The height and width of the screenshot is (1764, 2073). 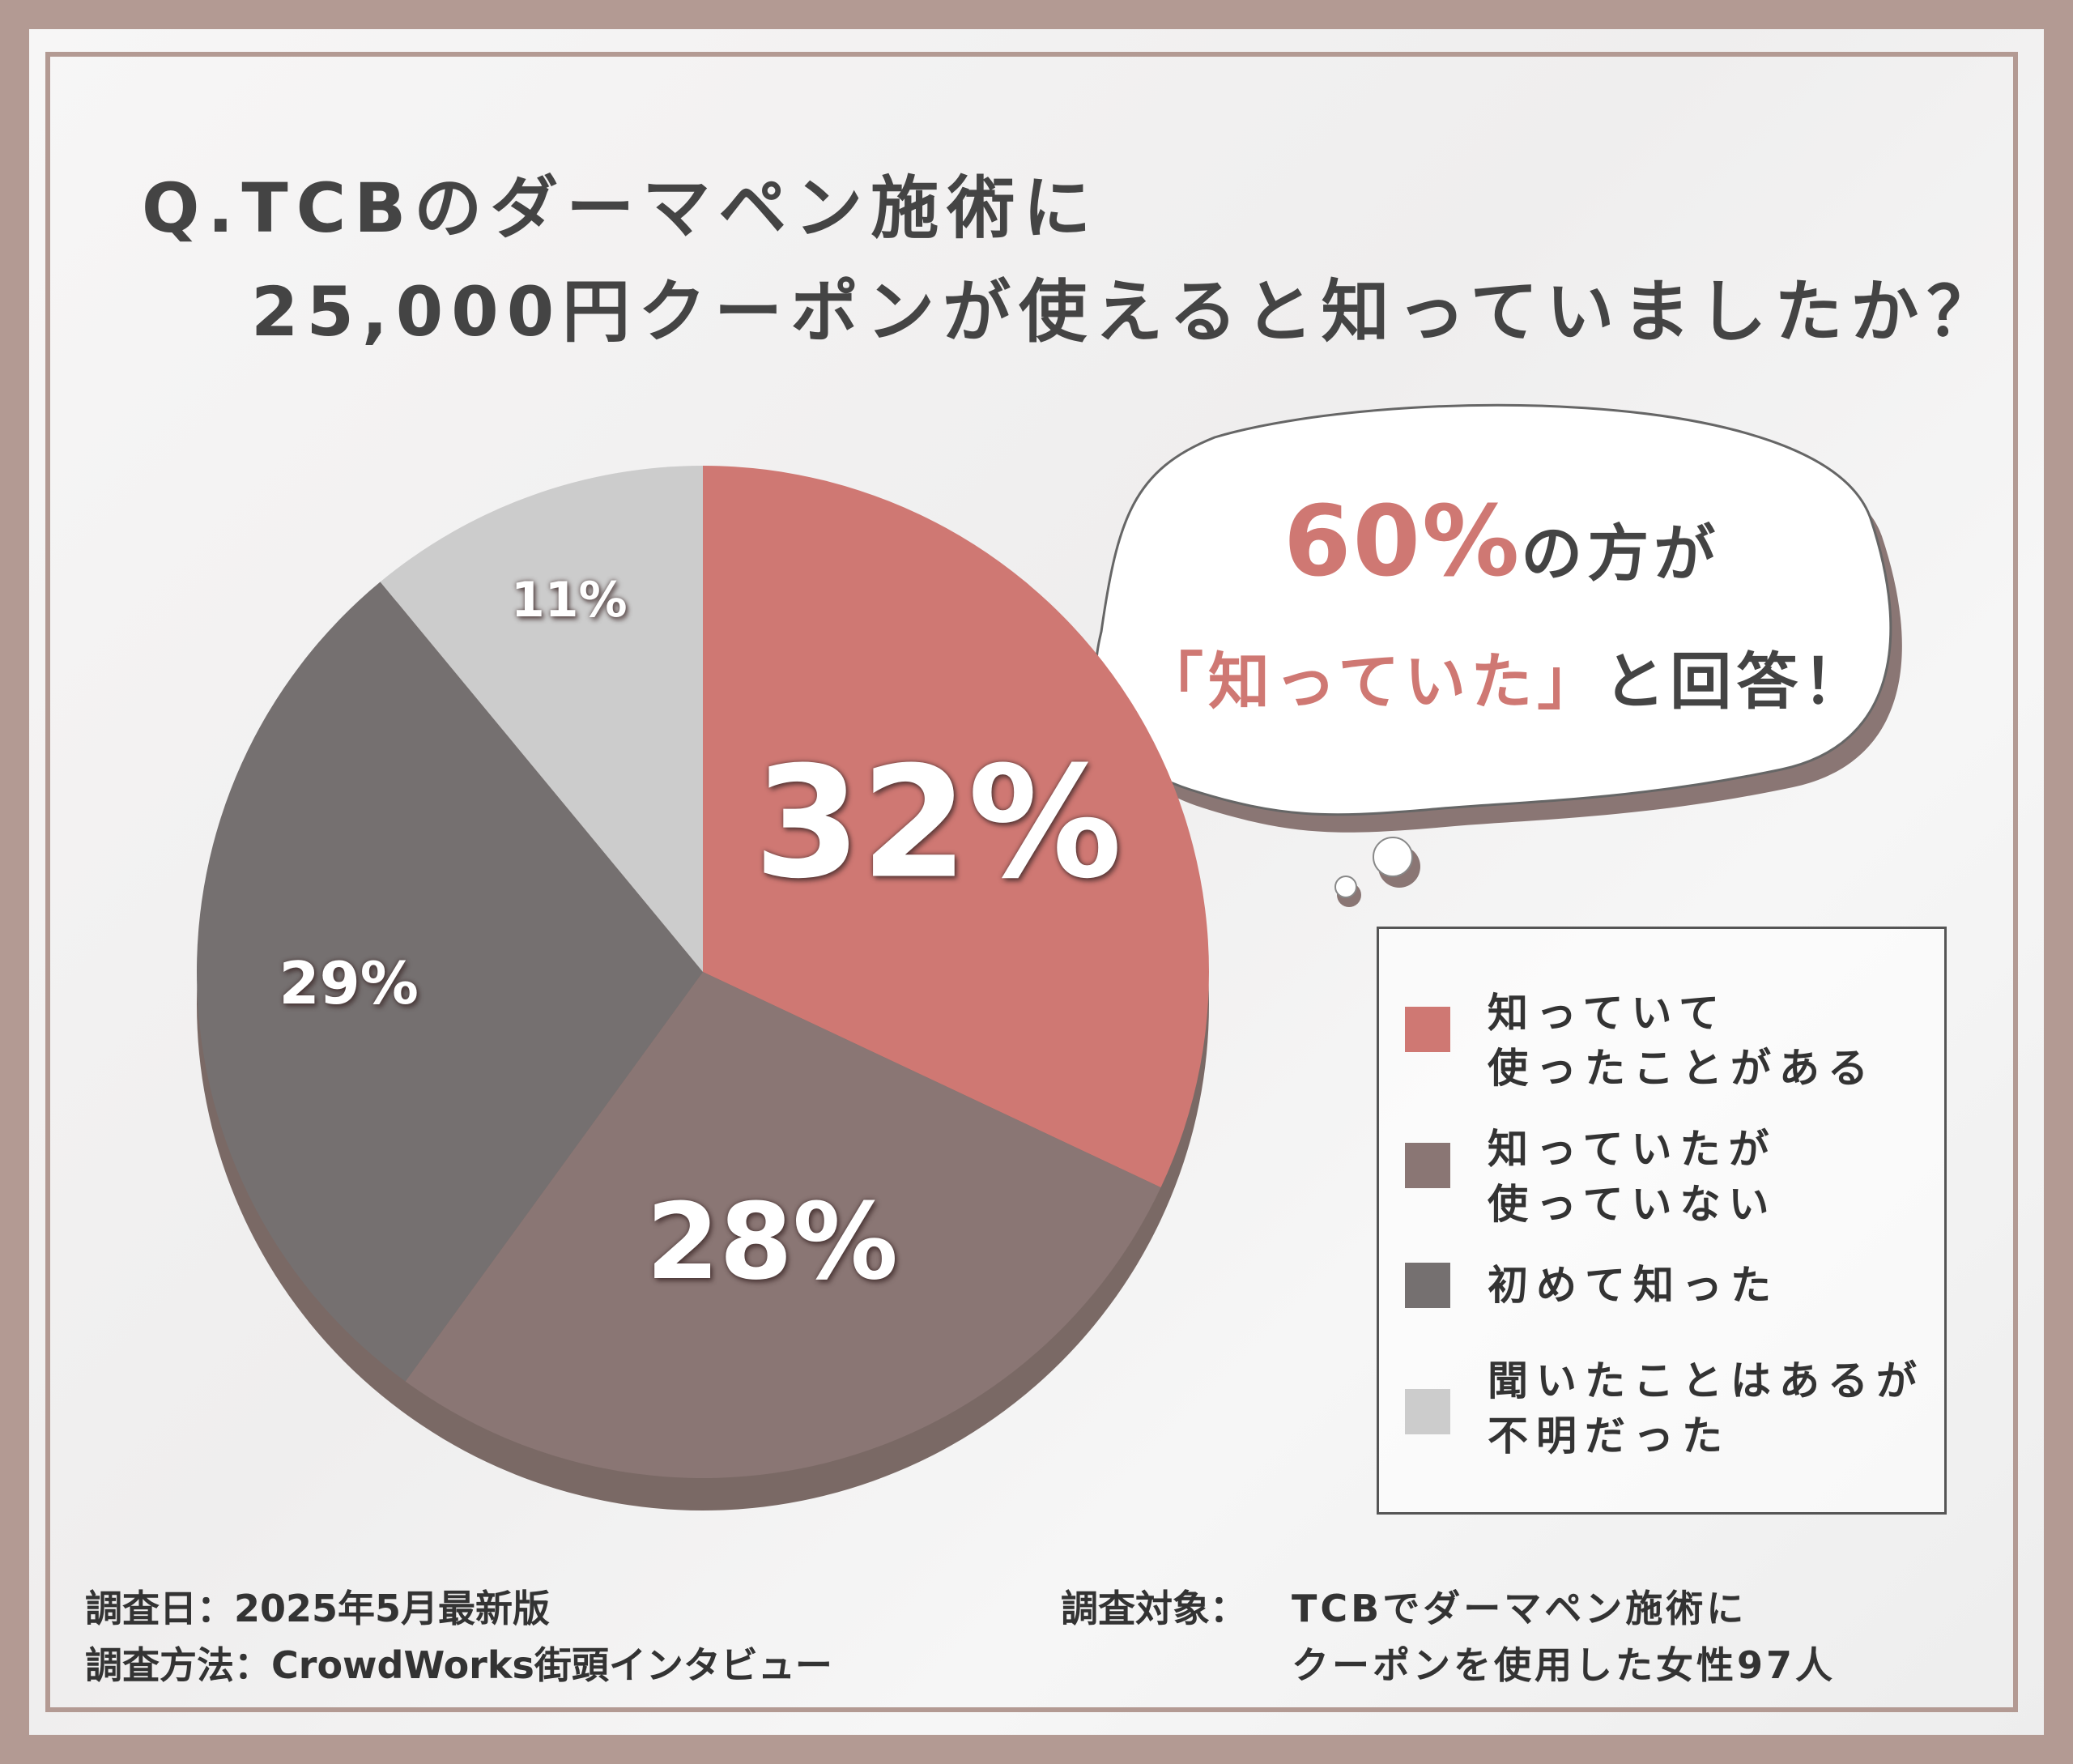 What do you see at coordinates (1127, 312) in the screenshot?
I see `title-line-2: 25,000円クーポンが使えると知っていましたか？` at bounding box center [1127, 312].